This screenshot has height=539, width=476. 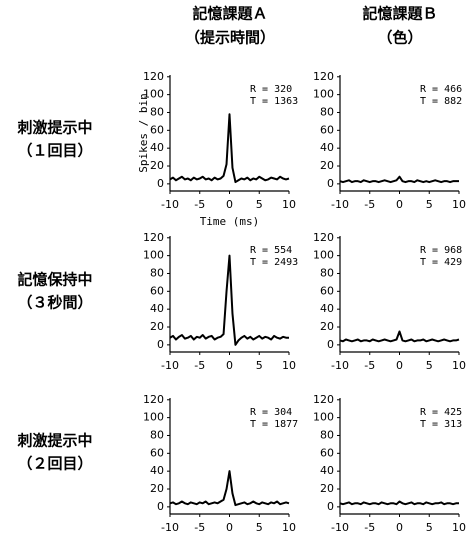 I want to click on row-sublabel: （１回目）, so click(x=54, y=151).